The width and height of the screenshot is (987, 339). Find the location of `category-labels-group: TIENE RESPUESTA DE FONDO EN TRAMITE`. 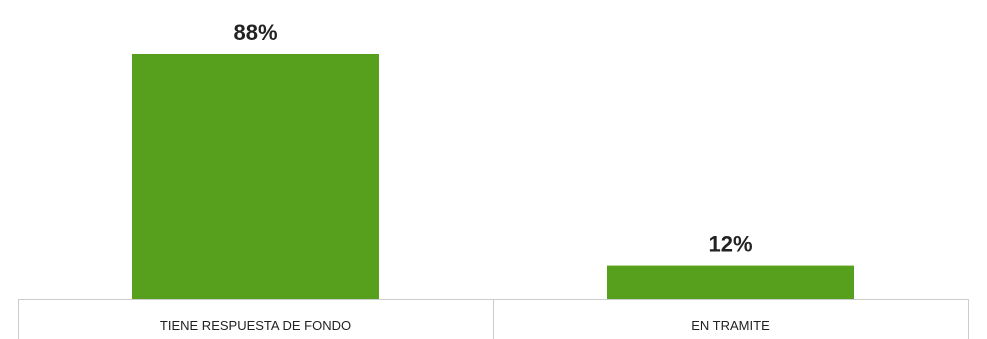

category-labels-group: TIENE RESPUESTA DE FONDO EN TRAMITE is located at coordinates (465, 325).